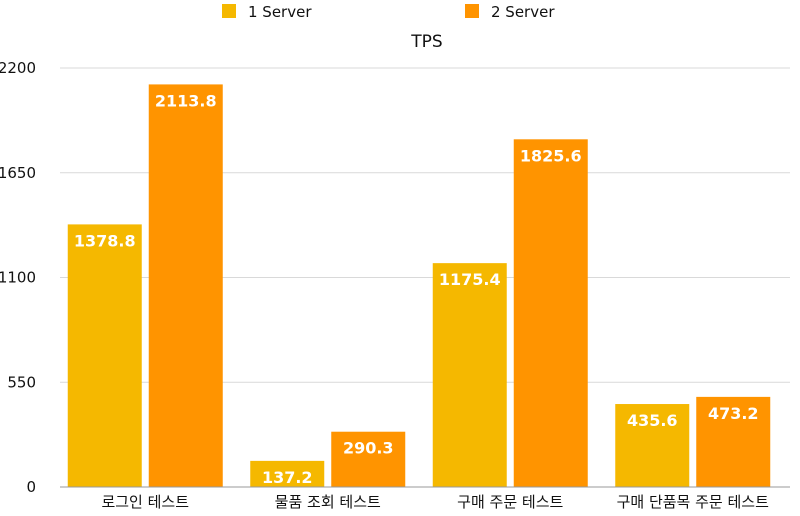 The width and height of the screenshot is (800, 516). What do you see at coordinates (510, 502) in the screenshot?
I see `category-label: 구매 주문 테스트` at bounding box center [510, 502].